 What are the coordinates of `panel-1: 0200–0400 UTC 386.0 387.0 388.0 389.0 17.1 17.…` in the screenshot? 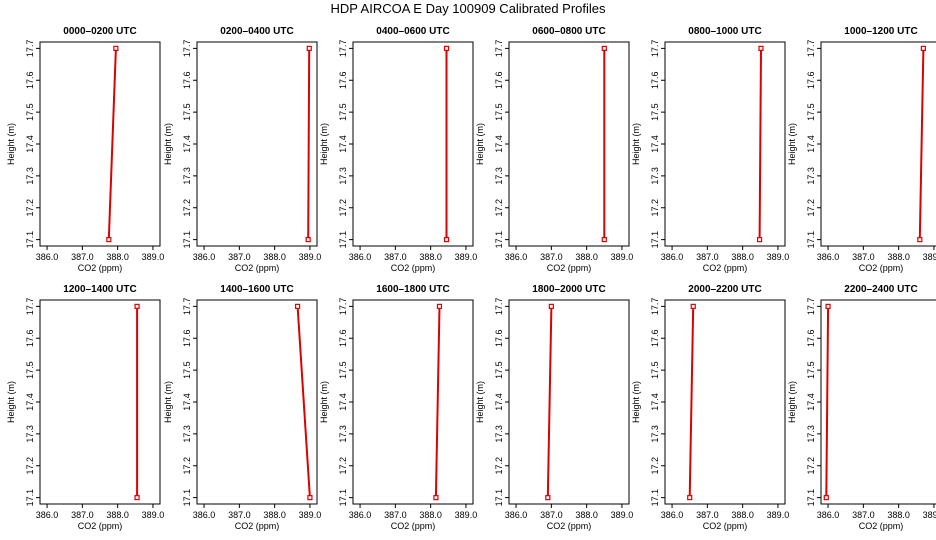 It's located at (242, 149).